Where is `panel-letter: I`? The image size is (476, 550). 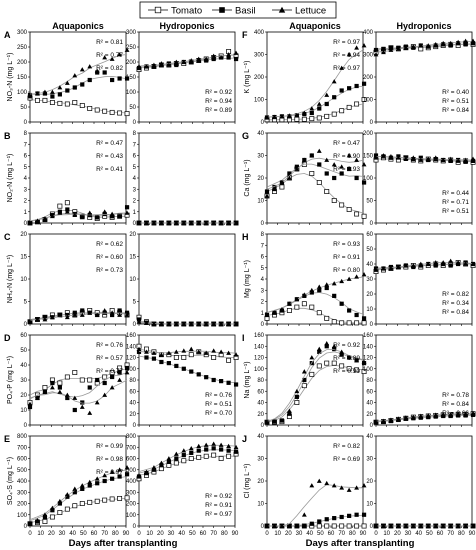 panel-letter: I is located at coordinates (243, 338).